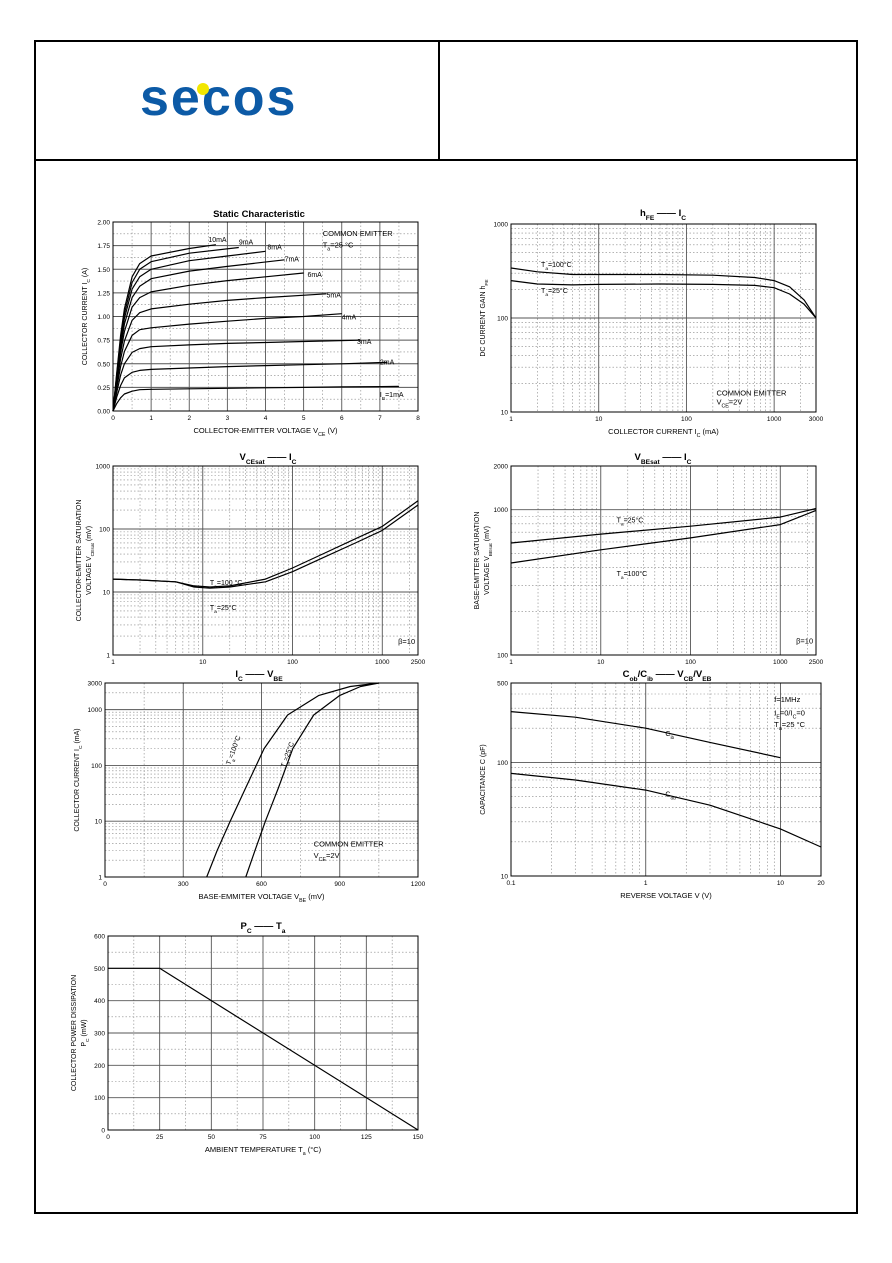  I want to click on x-tick-label: 150, so click(418, 1137).